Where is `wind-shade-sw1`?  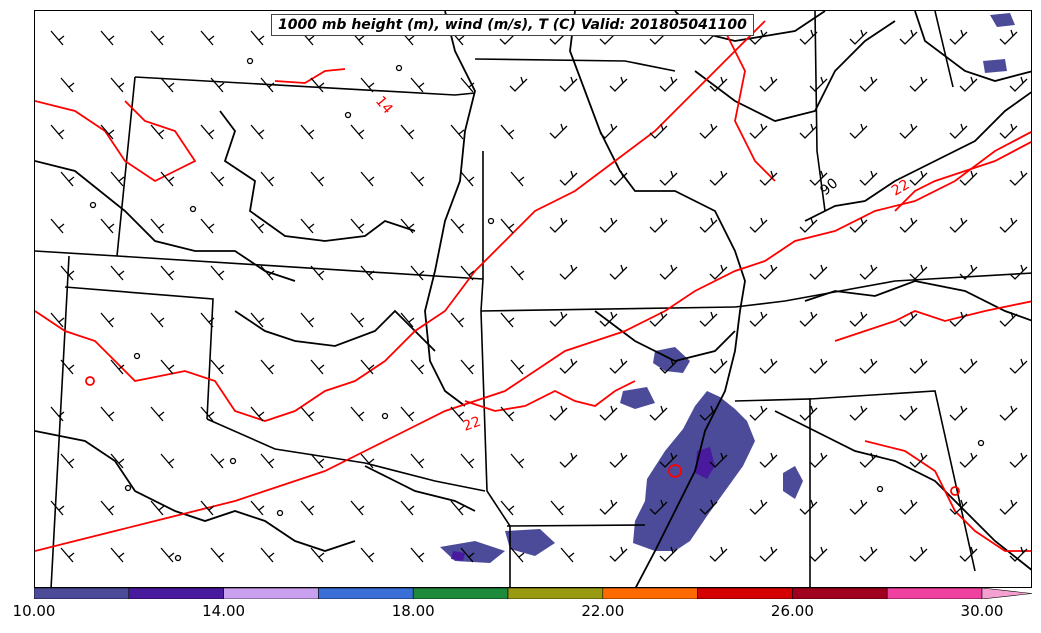 wind-shade-sw1 is located at coordinates (472, 552).